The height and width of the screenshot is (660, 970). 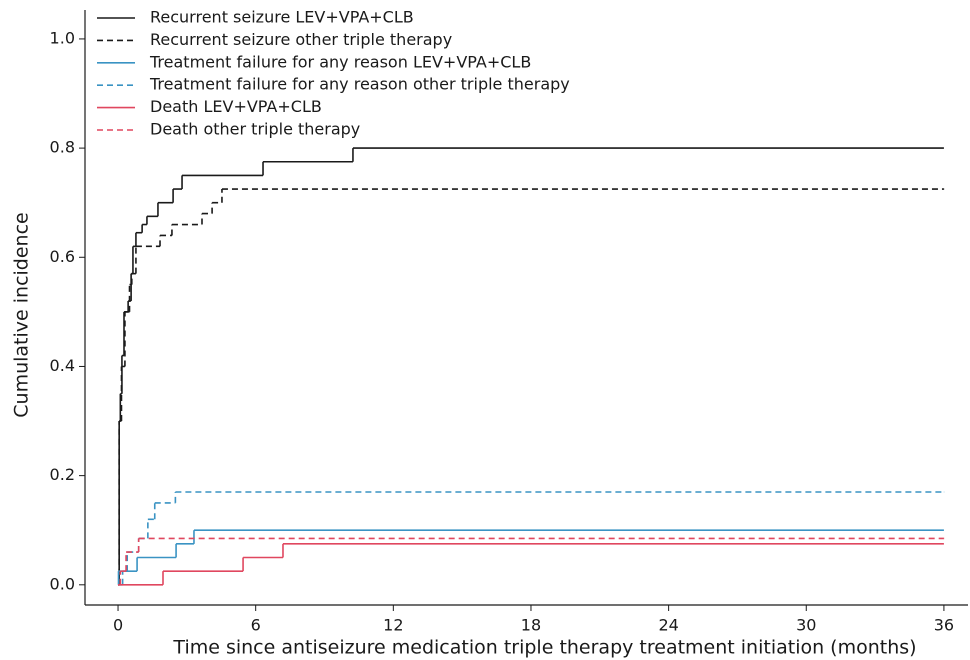 What do you see at coordinates (806, 625) in the screenshot?
I see `x-tick-label: 30` at bounding box center [806, 625].